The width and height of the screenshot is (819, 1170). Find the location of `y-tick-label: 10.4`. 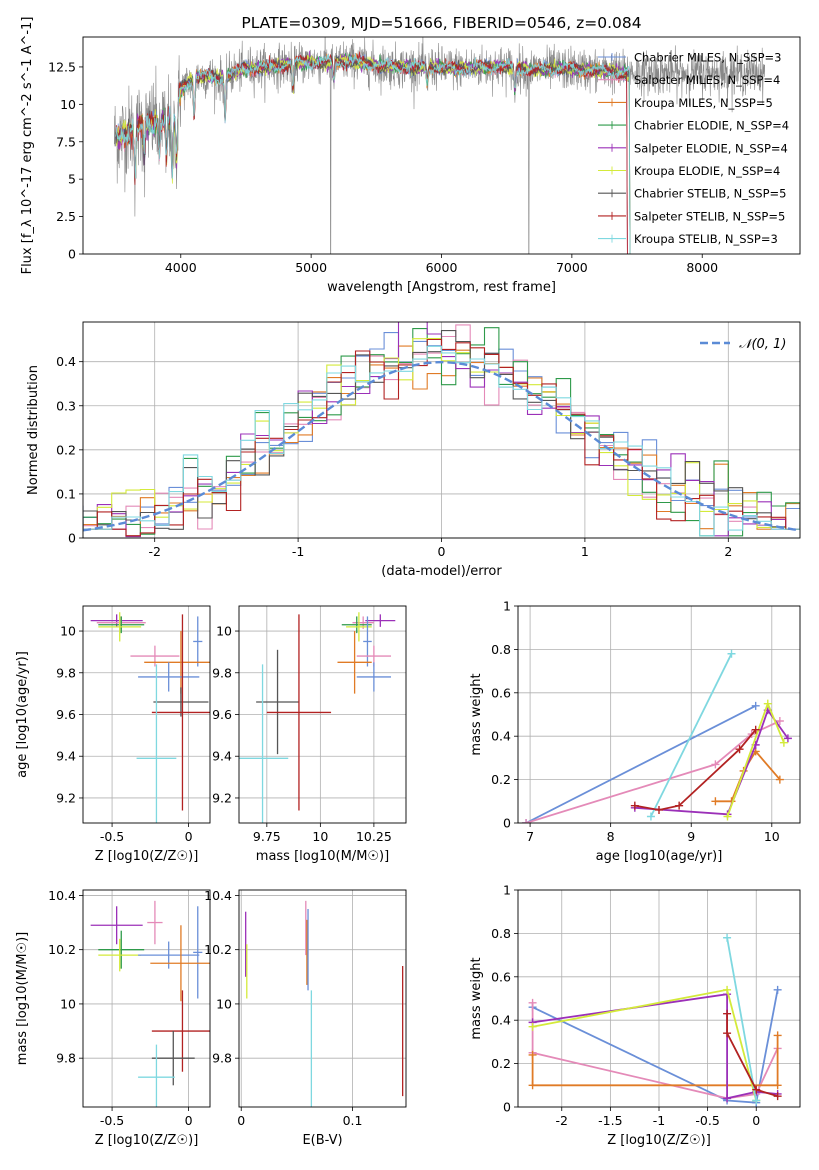

y-tick-label: 10.4 is located at coordinates (218, 895).